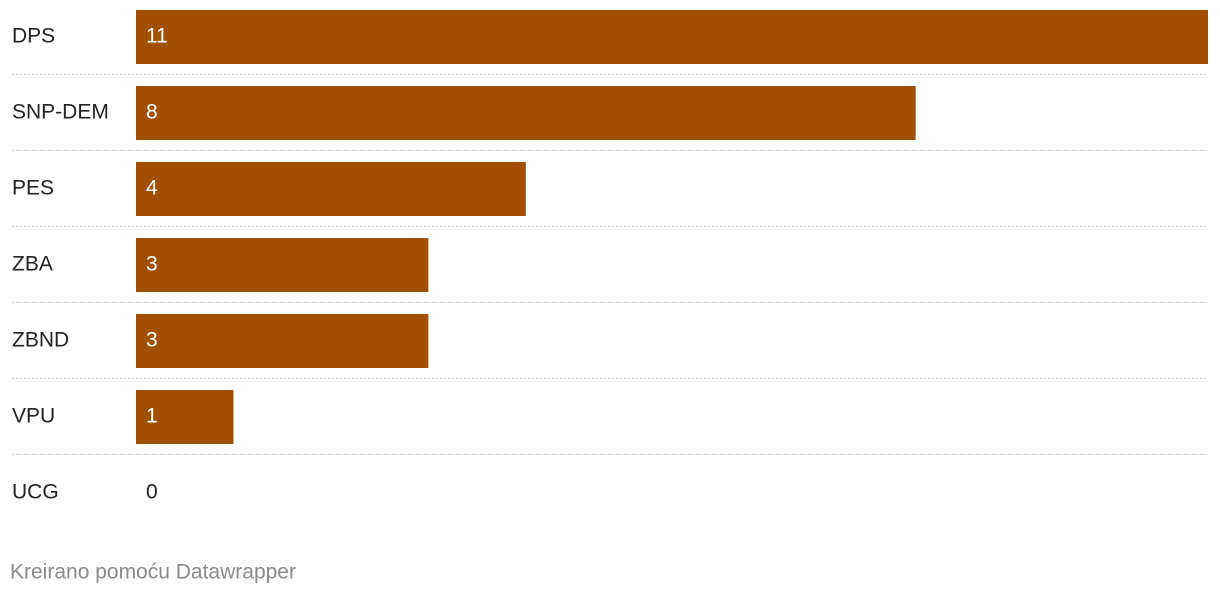 The image size is (1220, 596). I want to click on category-label: SNP-DEM, so click(60, 112).